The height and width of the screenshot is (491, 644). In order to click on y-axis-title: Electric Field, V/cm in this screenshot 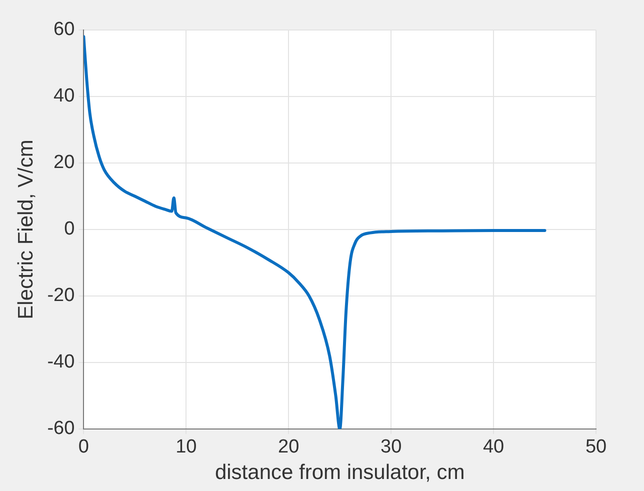, I will do `click(26, 230)`.